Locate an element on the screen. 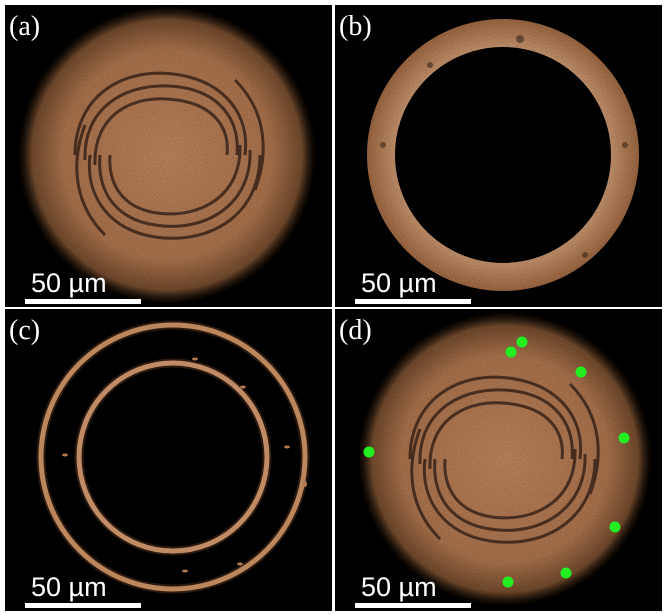 The image size is (665, 614). panel-label: (d) is located at coordinates (355, 330).